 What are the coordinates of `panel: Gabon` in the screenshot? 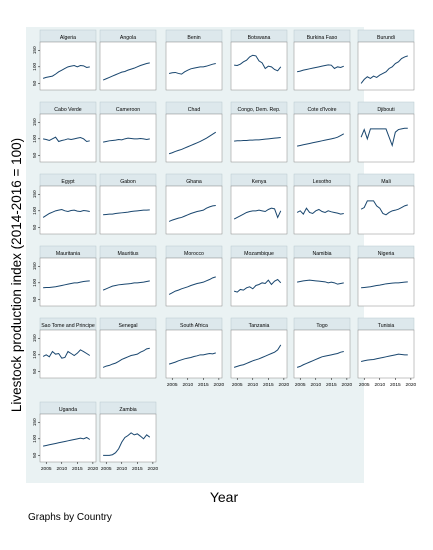 It's located at (128, 204).